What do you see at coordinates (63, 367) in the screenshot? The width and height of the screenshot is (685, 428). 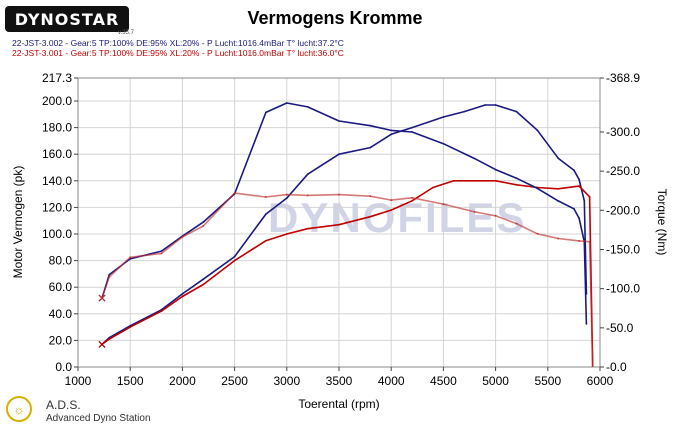 I see `y-left-tick-label: 0.0` at bounding box center [63, 367].